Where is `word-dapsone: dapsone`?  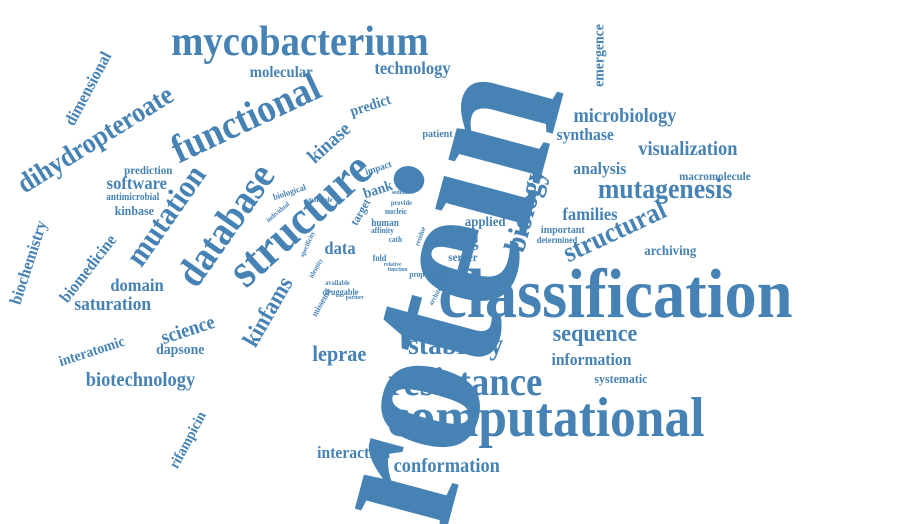
word-dapsone: dapsone is located at coordinates (179, 349).